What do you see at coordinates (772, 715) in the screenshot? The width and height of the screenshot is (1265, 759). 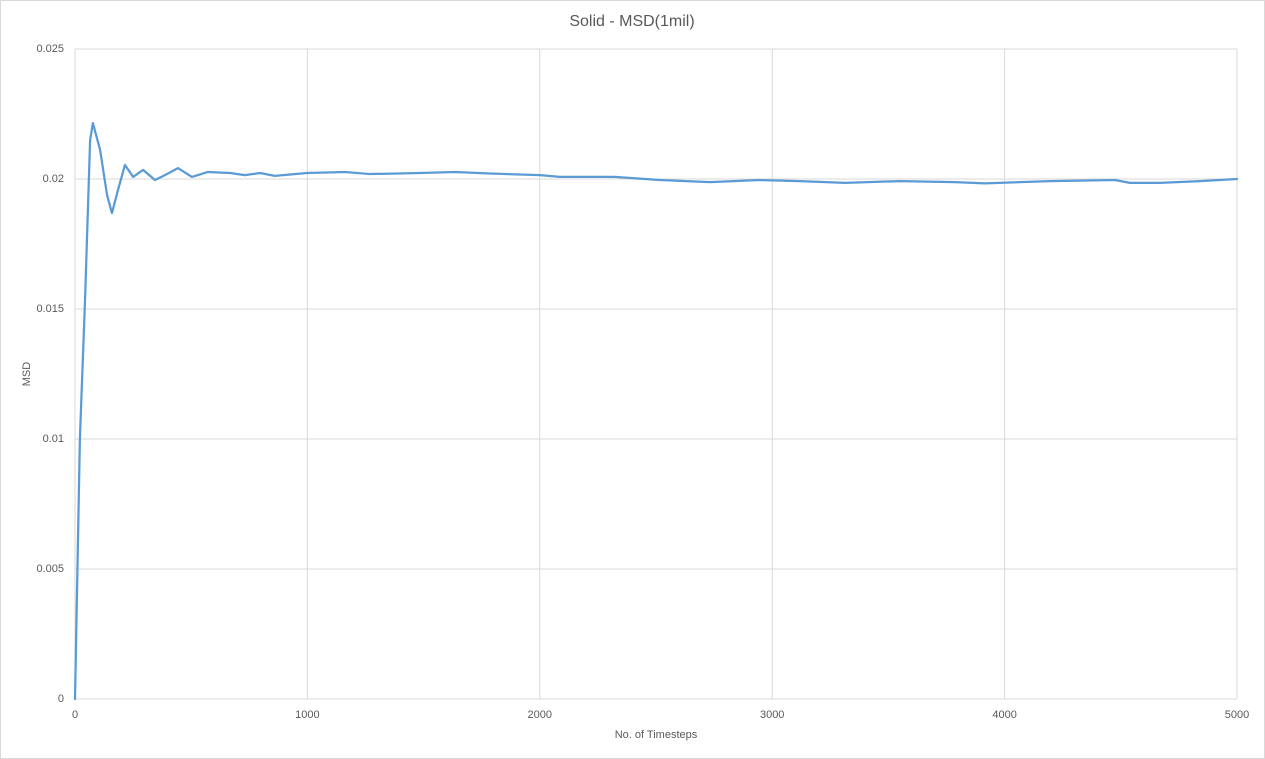 I see `x-tick-label: 3000` at bounding box center [772, 715].